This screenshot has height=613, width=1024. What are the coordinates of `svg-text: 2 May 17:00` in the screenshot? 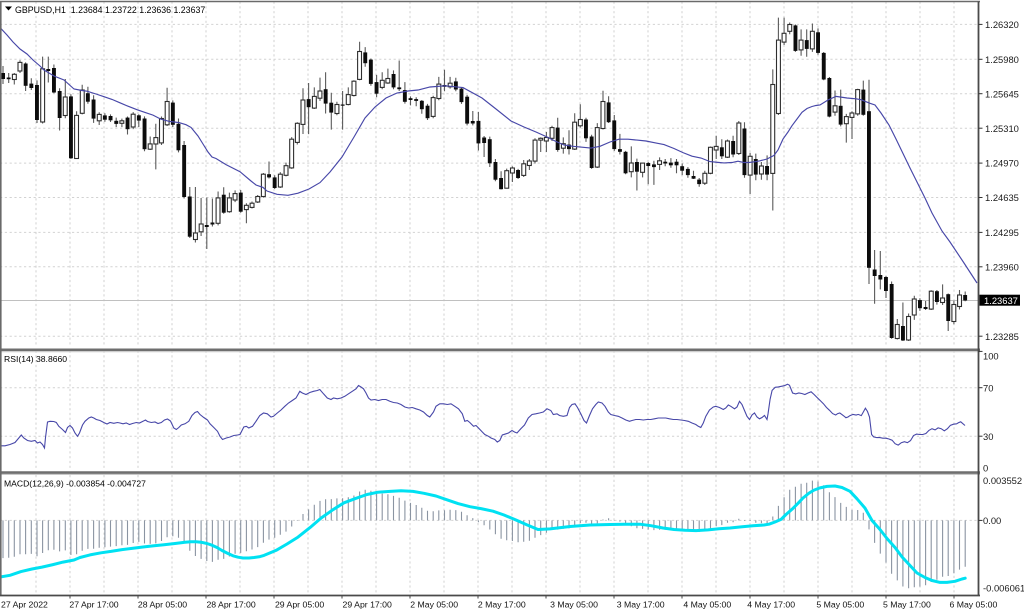 It's located at (502, 605).